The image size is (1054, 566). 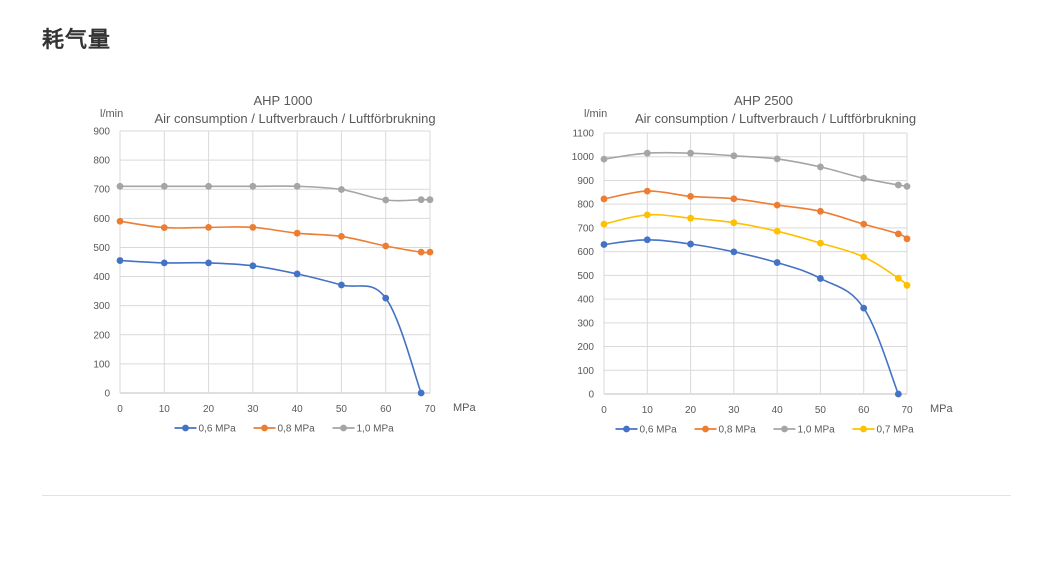 I want to click on chart1-xlabel: MPa, so click(x=465, y=408).